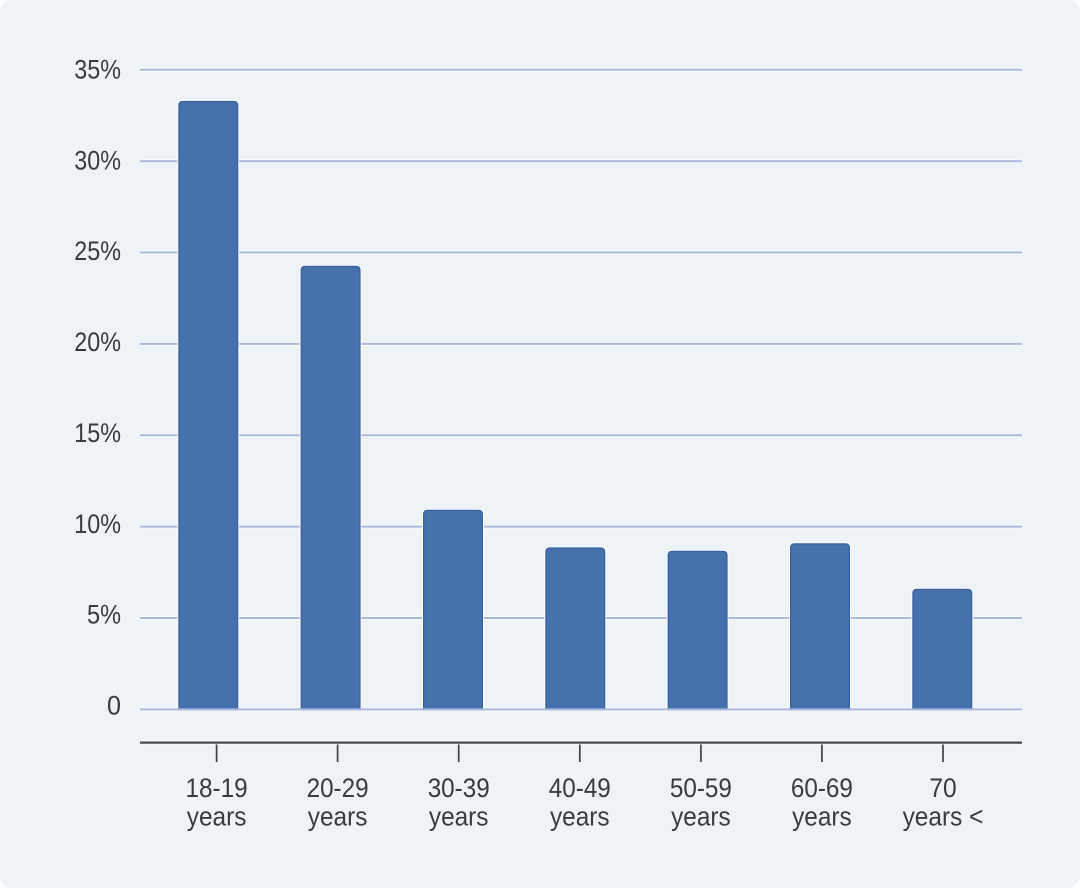  What do you see at coordinates (943, 817) in the screenshot?
I see `svg-text: years <` at bounding box center [943, 817].